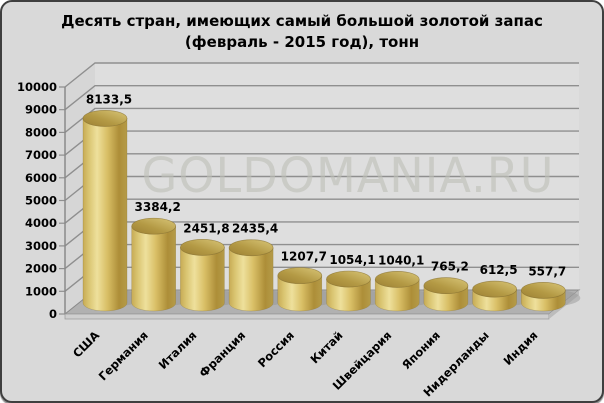 The image size is (604, 403). Describe the element at coordinates (41, 246) in the screenshot. I see `y-tick-label: 3000` at that location.